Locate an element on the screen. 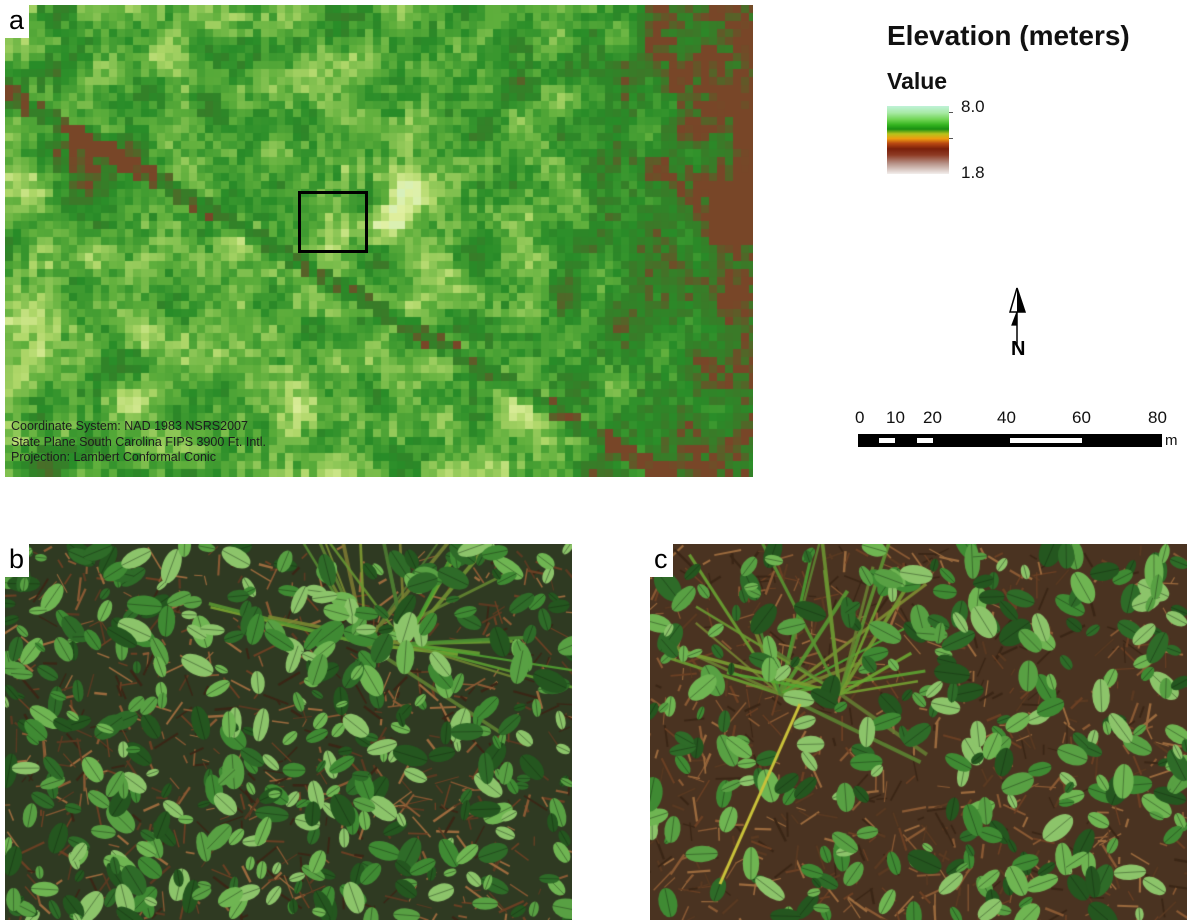 The width and height of the screenshot is (1187, 920). scale-tick-60: 60 is located at coordinates (1081, 417).